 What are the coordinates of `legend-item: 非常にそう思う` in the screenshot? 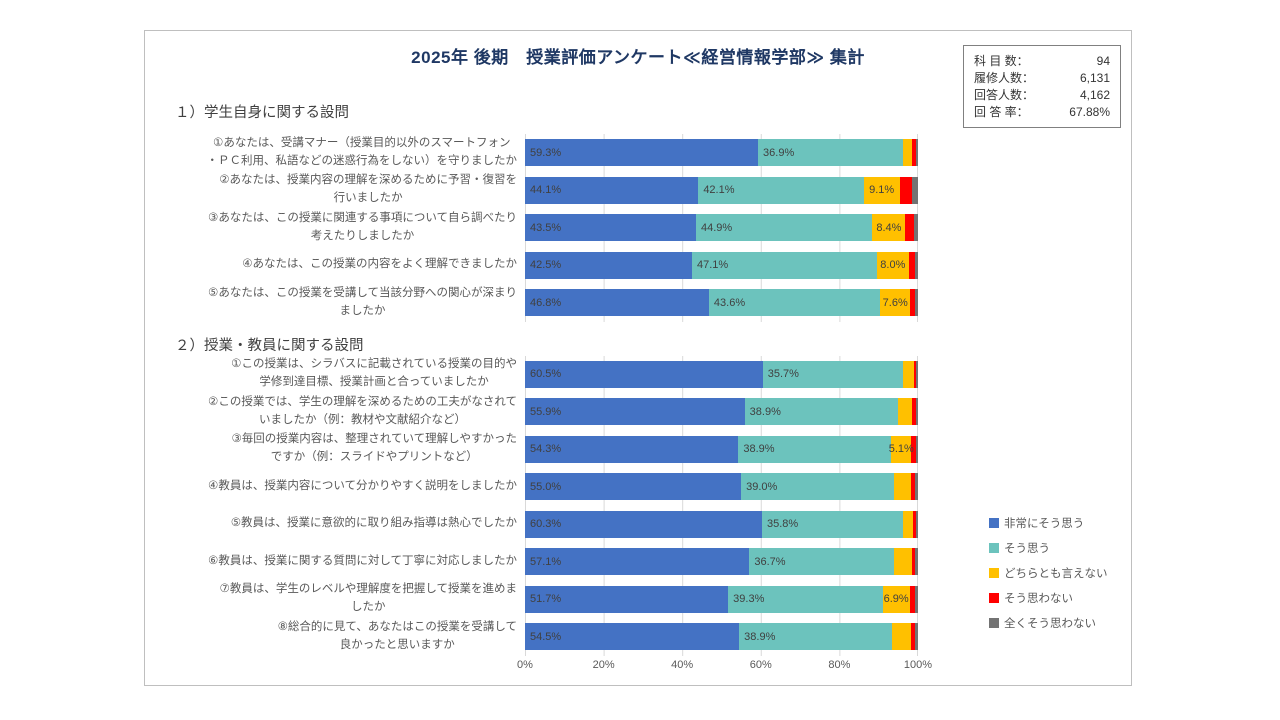 It's located at (1048, 523).